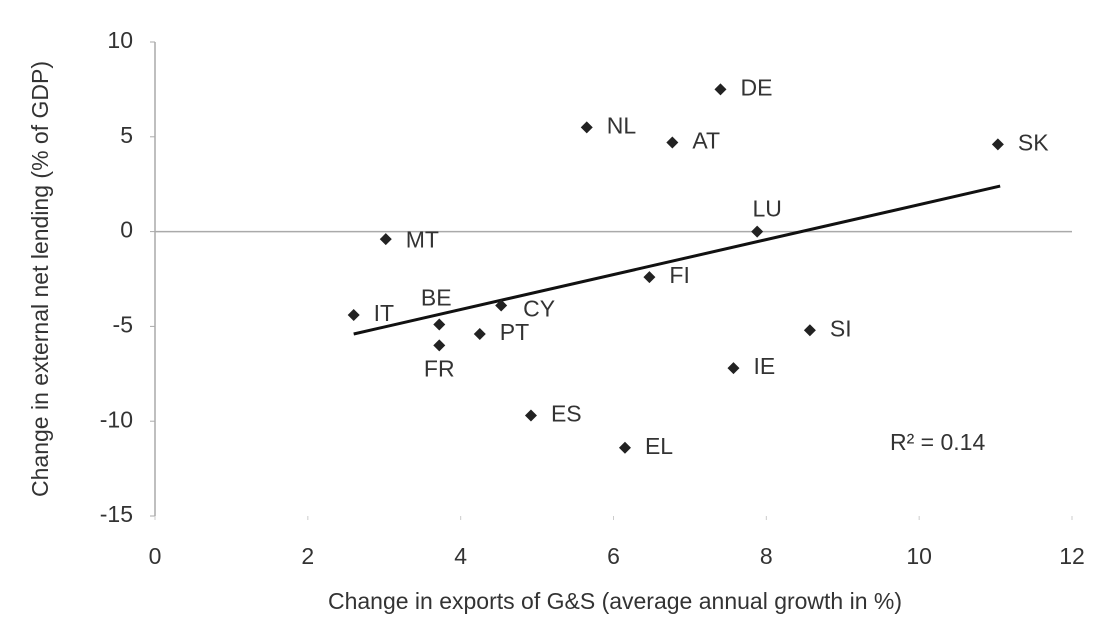  I want to click on trendline, so click(677, 260).